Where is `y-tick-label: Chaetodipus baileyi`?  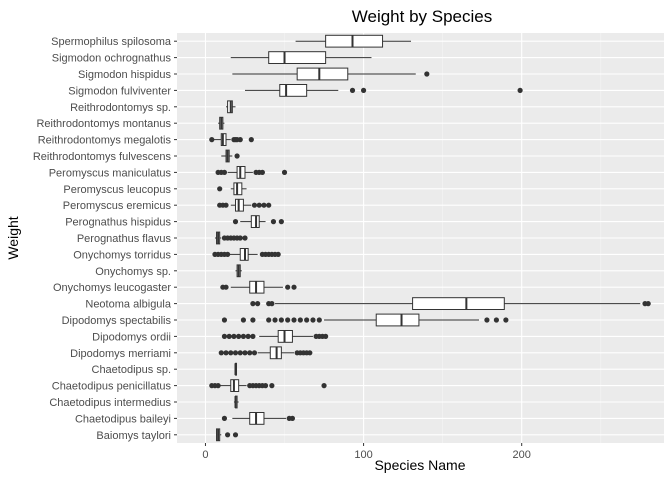 y-tick-label: Chaetodipus baileyi is located at coordinates (123, 419).